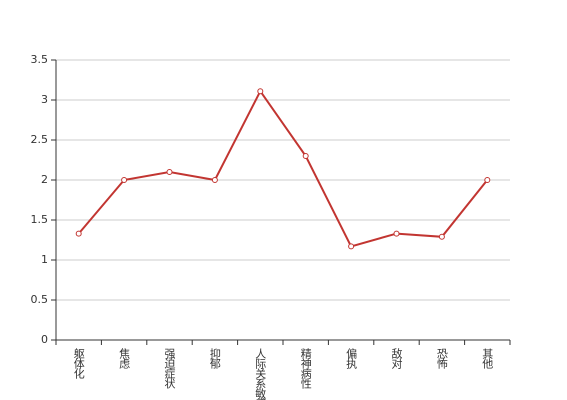  I want to click on x-tick-label: 敌对, so click(396, 358).